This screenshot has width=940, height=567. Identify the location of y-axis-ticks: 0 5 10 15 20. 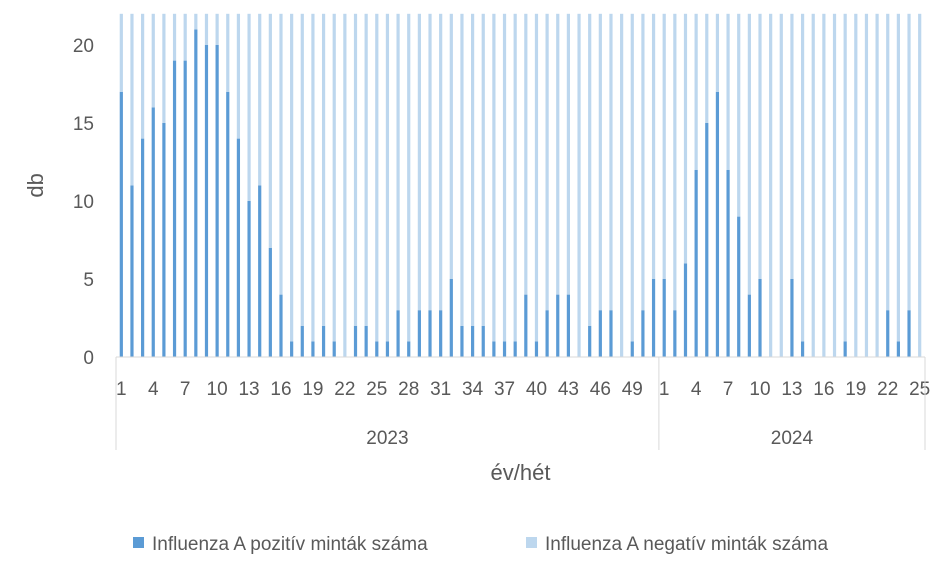
(83, 202).